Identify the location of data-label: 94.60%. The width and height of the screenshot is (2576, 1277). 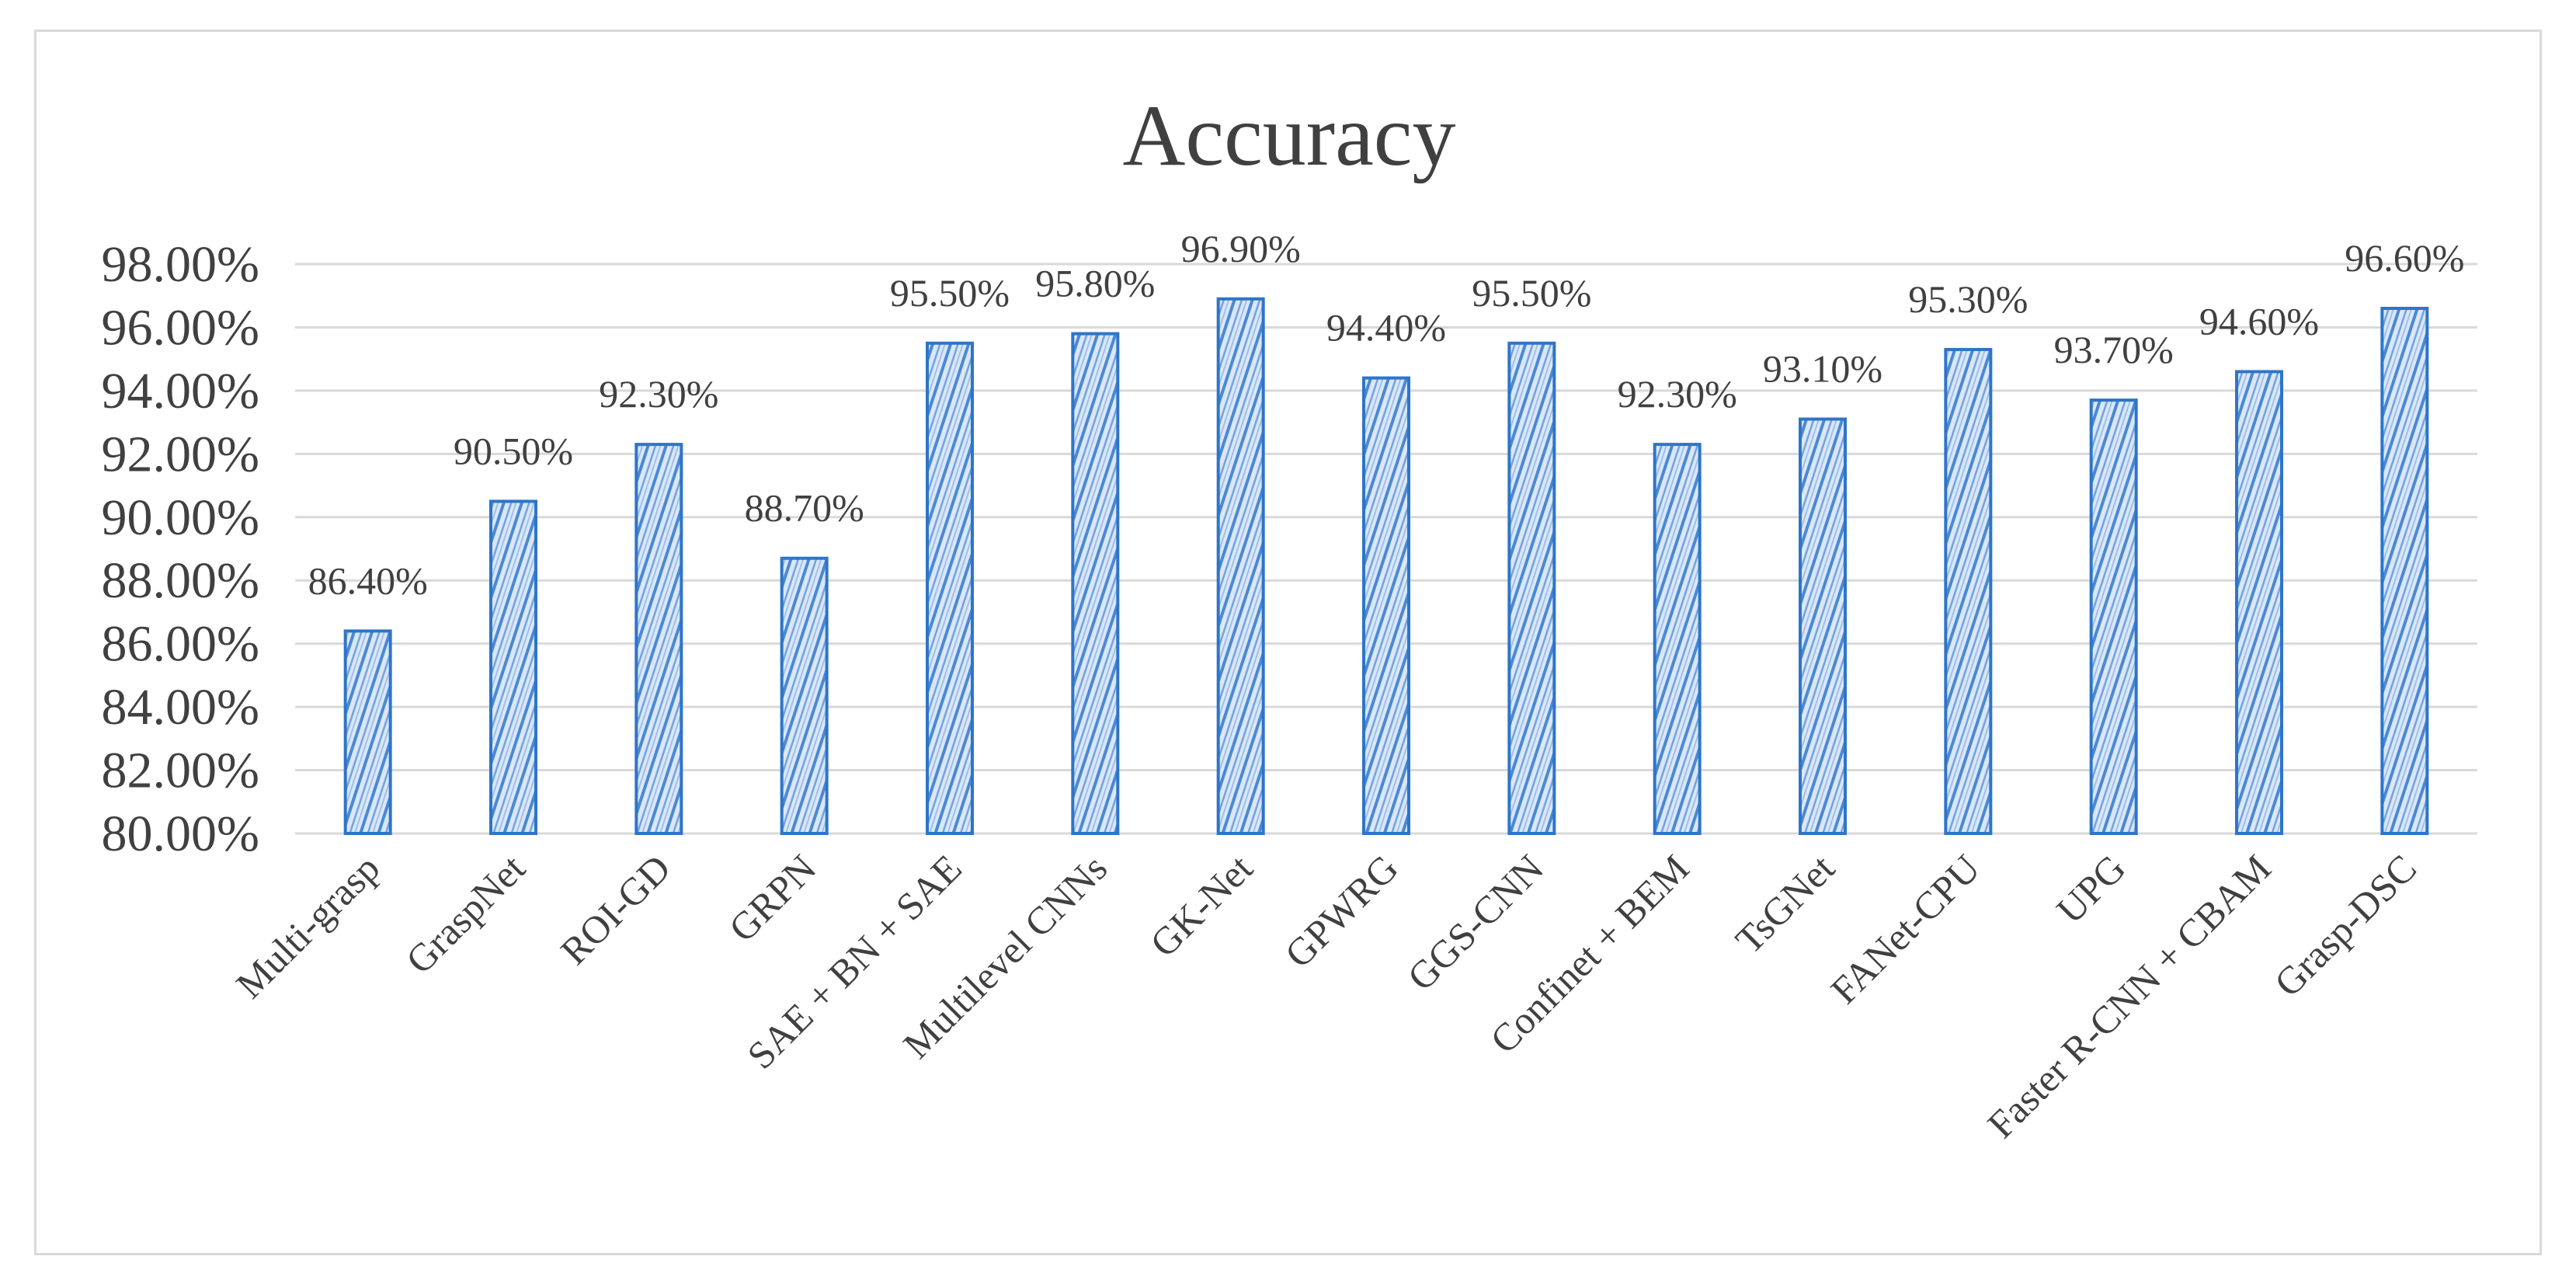
(2259, 321).